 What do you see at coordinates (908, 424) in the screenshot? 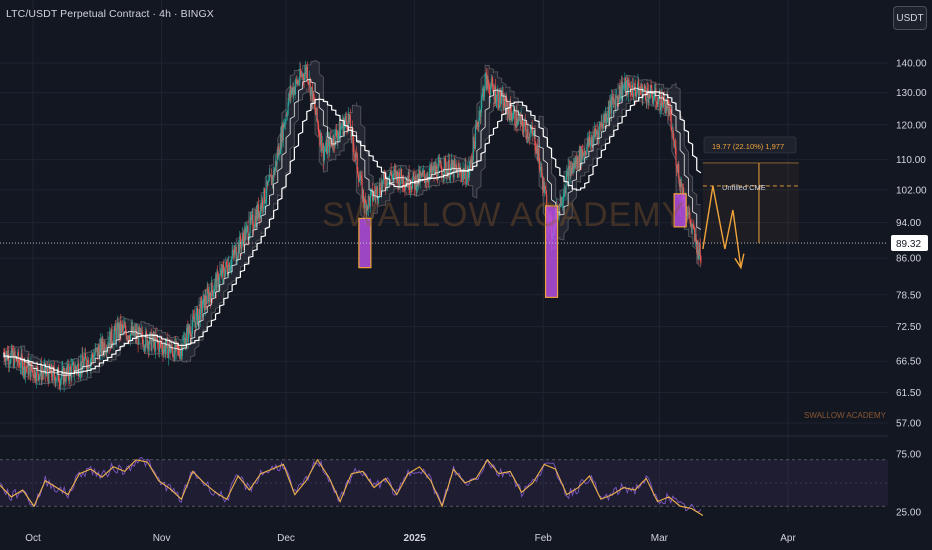
I see `price-tick-label: 57.00` at bounding box center [908, 424].